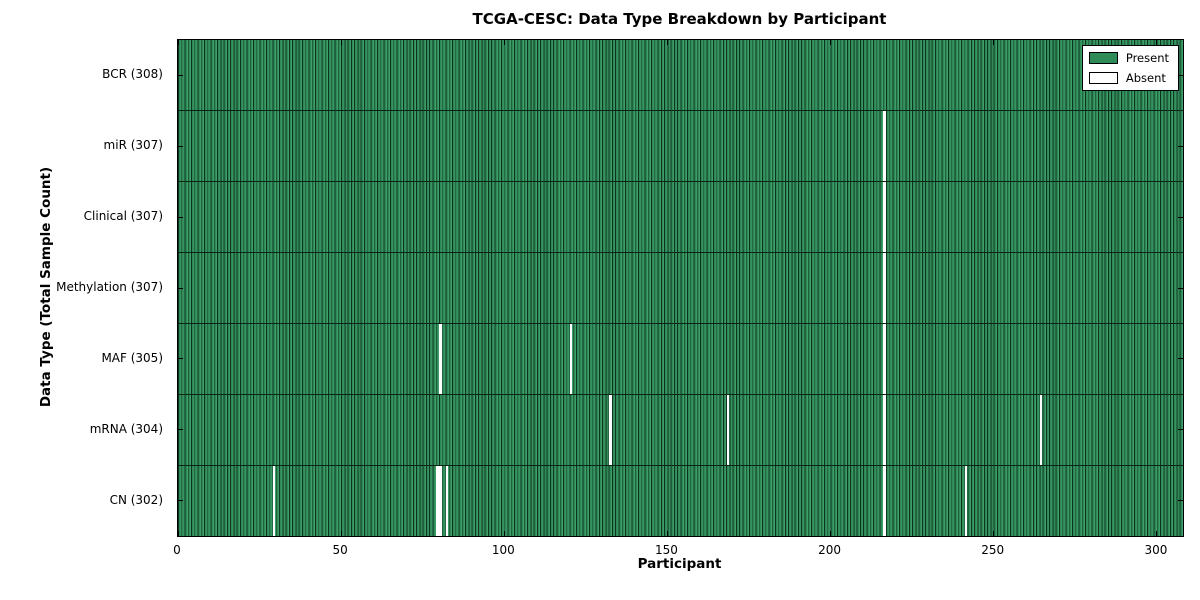 Image resolution: width=1200 pixels, height=600 pixels. I want to click on x-tick-label: 200, so click(830, 550).